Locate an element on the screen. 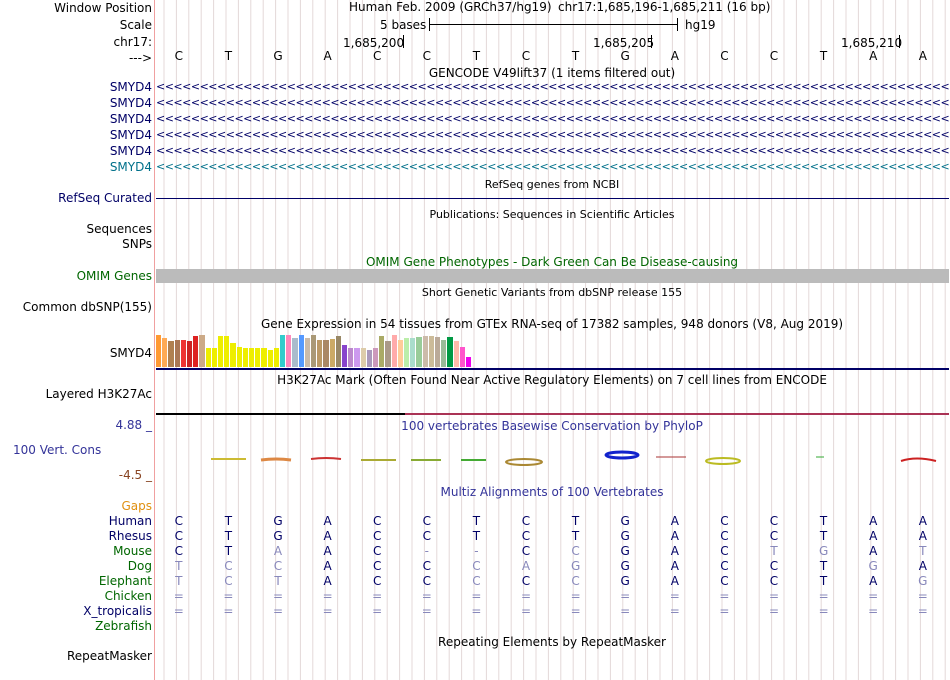 This screenshot has height=680, width=950. scale-label: Scale is located at coordinates (135, 25).